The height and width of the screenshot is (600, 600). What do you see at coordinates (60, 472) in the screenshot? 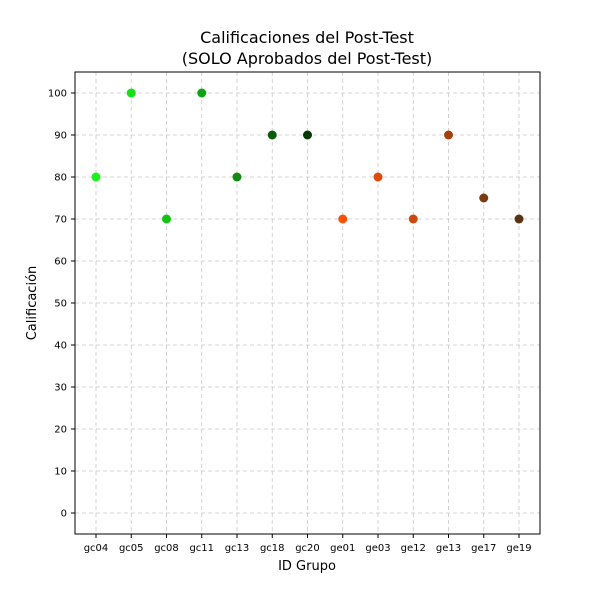
I see `y-tick-label: 10` at bounding box center [60, 472].